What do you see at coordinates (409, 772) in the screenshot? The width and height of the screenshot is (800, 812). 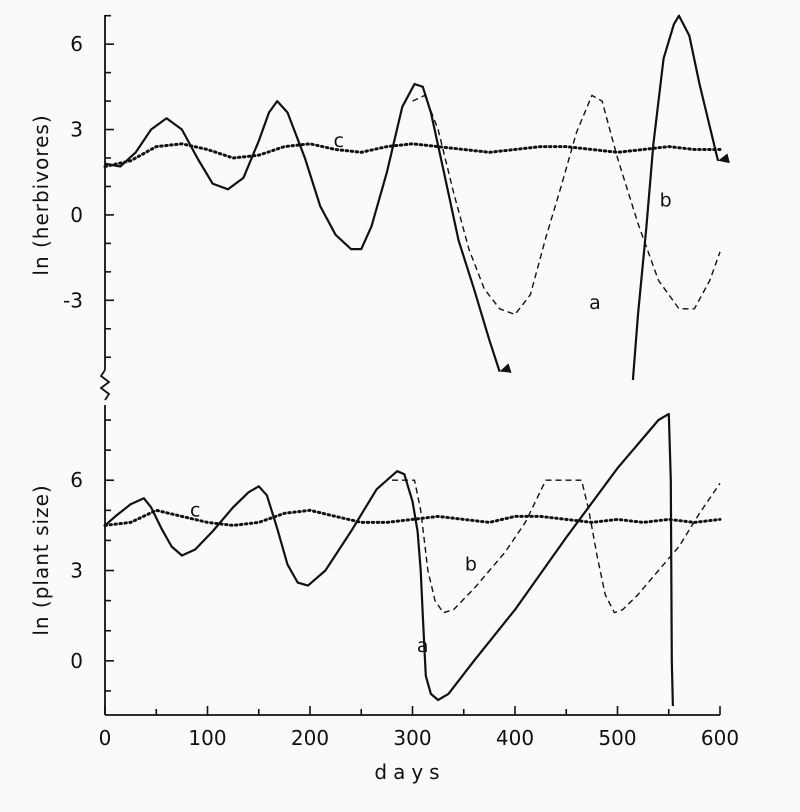 I see `x-axis-label: days` at bounding box center [409, 772].